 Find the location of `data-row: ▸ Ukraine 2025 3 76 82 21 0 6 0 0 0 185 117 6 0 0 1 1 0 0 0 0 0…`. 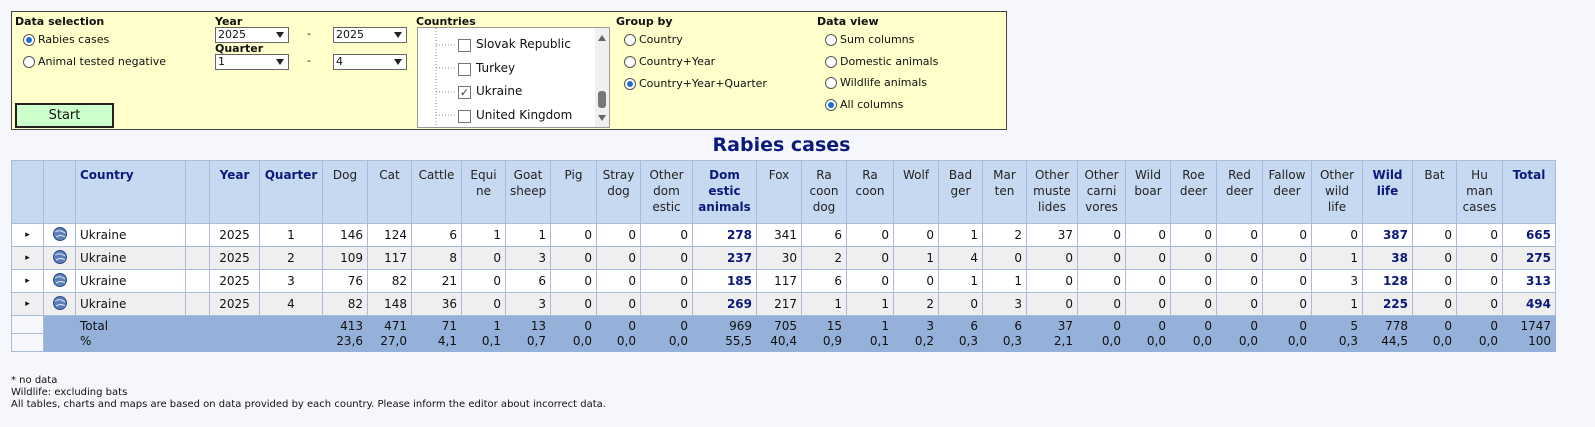

data-row: ▸ Ukraine 2025 3 76 82 21 0 6 0 0 0 185 117 6 0 0 1 1 0 0 0 0 0… is located at coordinates (783, 281).